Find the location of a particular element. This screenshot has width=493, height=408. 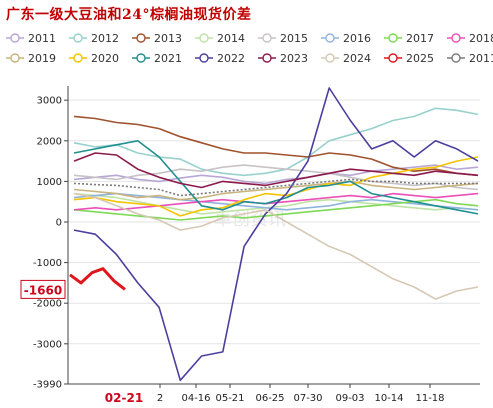

series-line-2023 is located at coordinates (276, 170).